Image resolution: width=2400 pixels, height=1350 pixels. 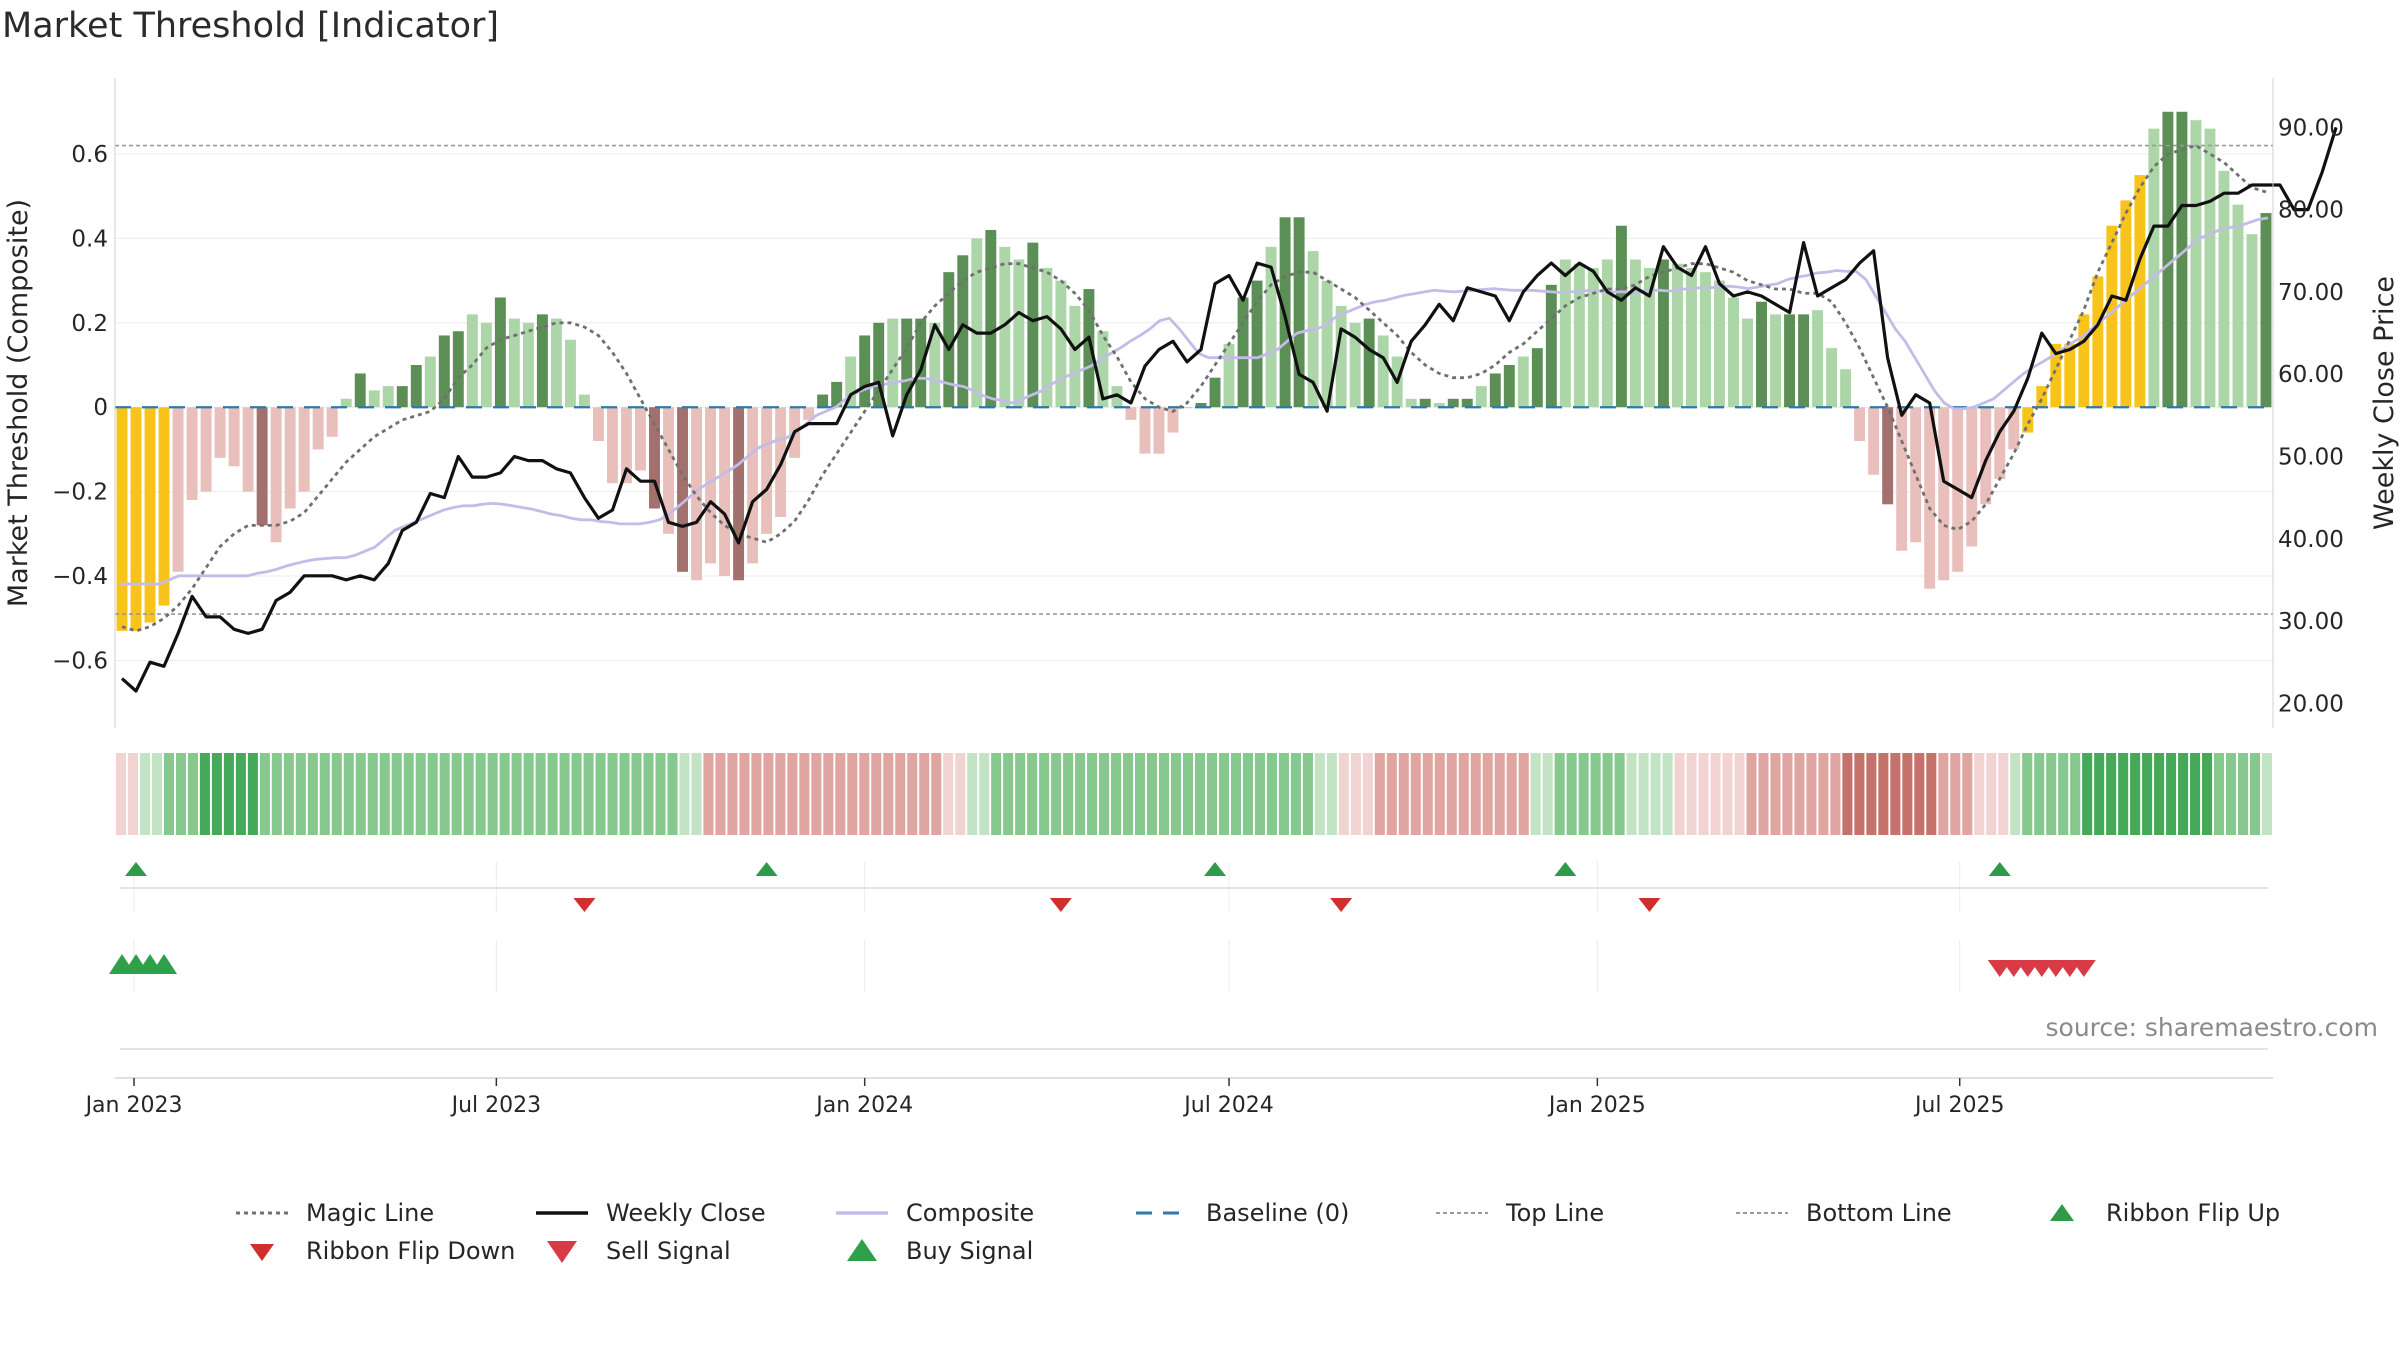 I want to click on y-axis-label: Market Threshold (Composite), so click(x=18, y=403).